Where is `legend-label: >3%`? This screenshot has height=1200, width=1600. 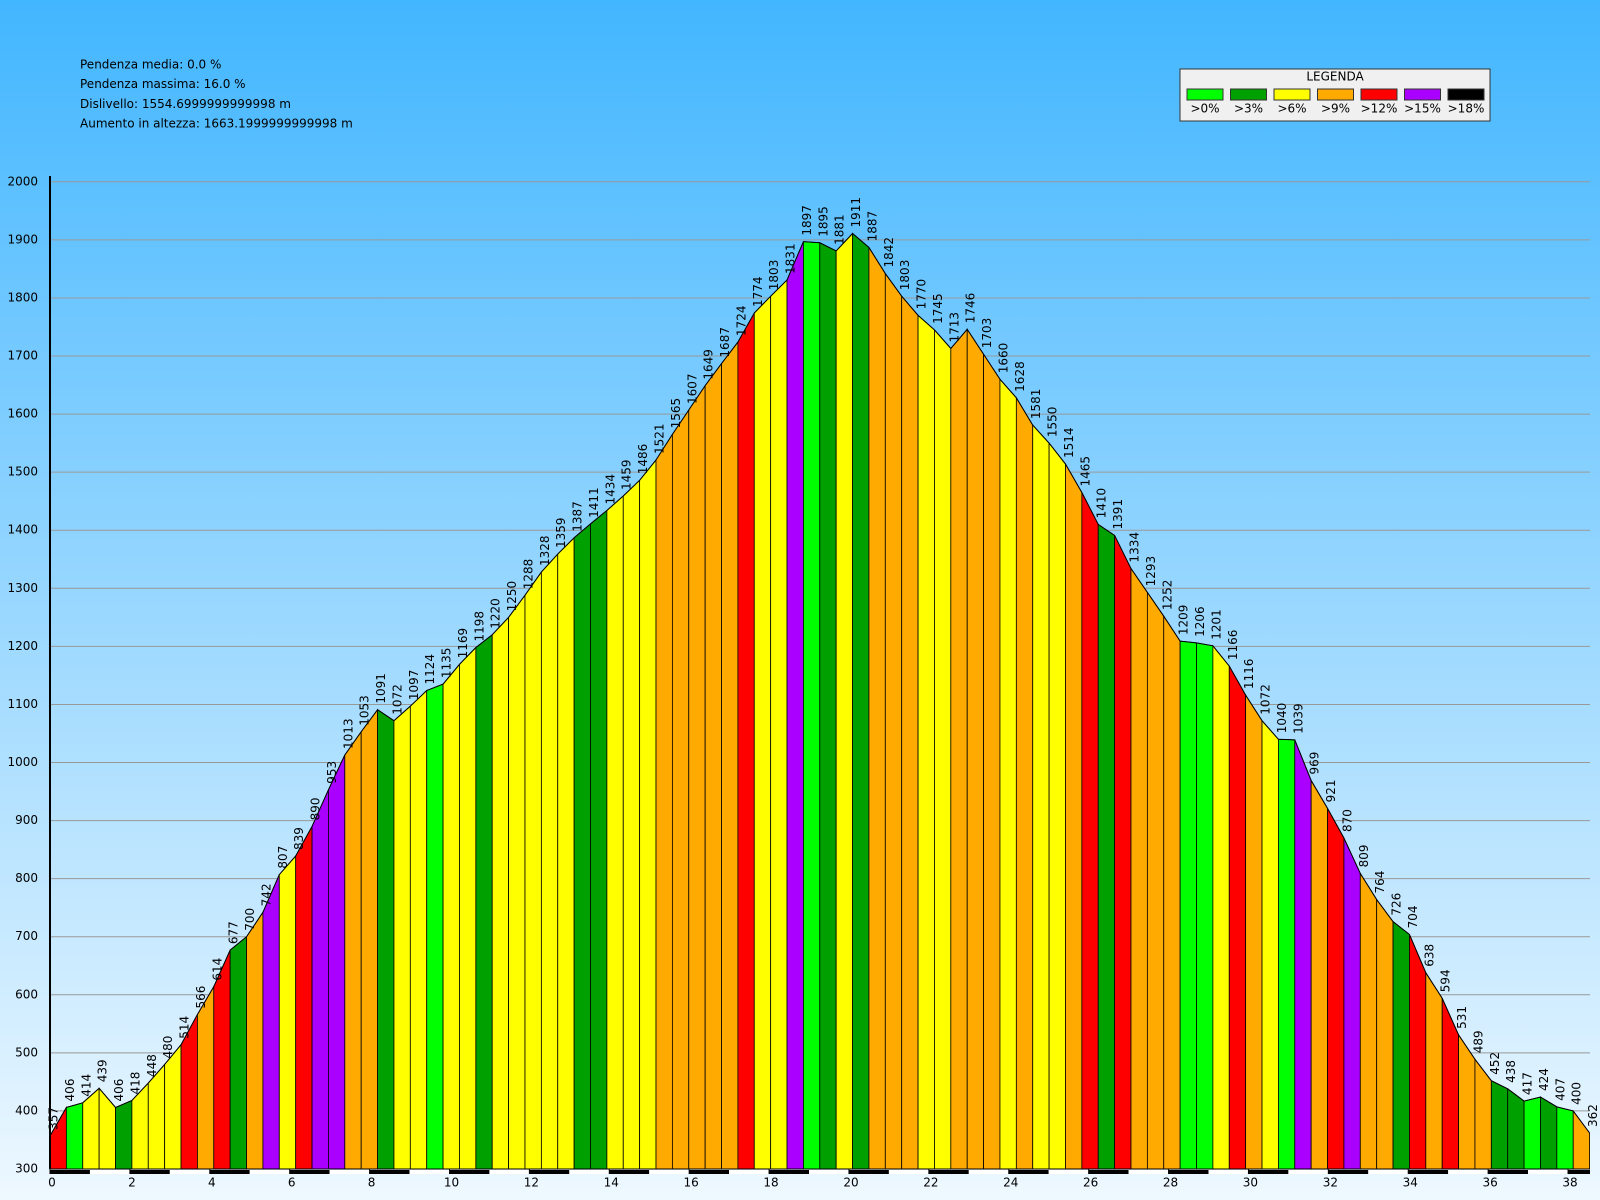 legend-label: >3% is located at coordinates (1248, 109).